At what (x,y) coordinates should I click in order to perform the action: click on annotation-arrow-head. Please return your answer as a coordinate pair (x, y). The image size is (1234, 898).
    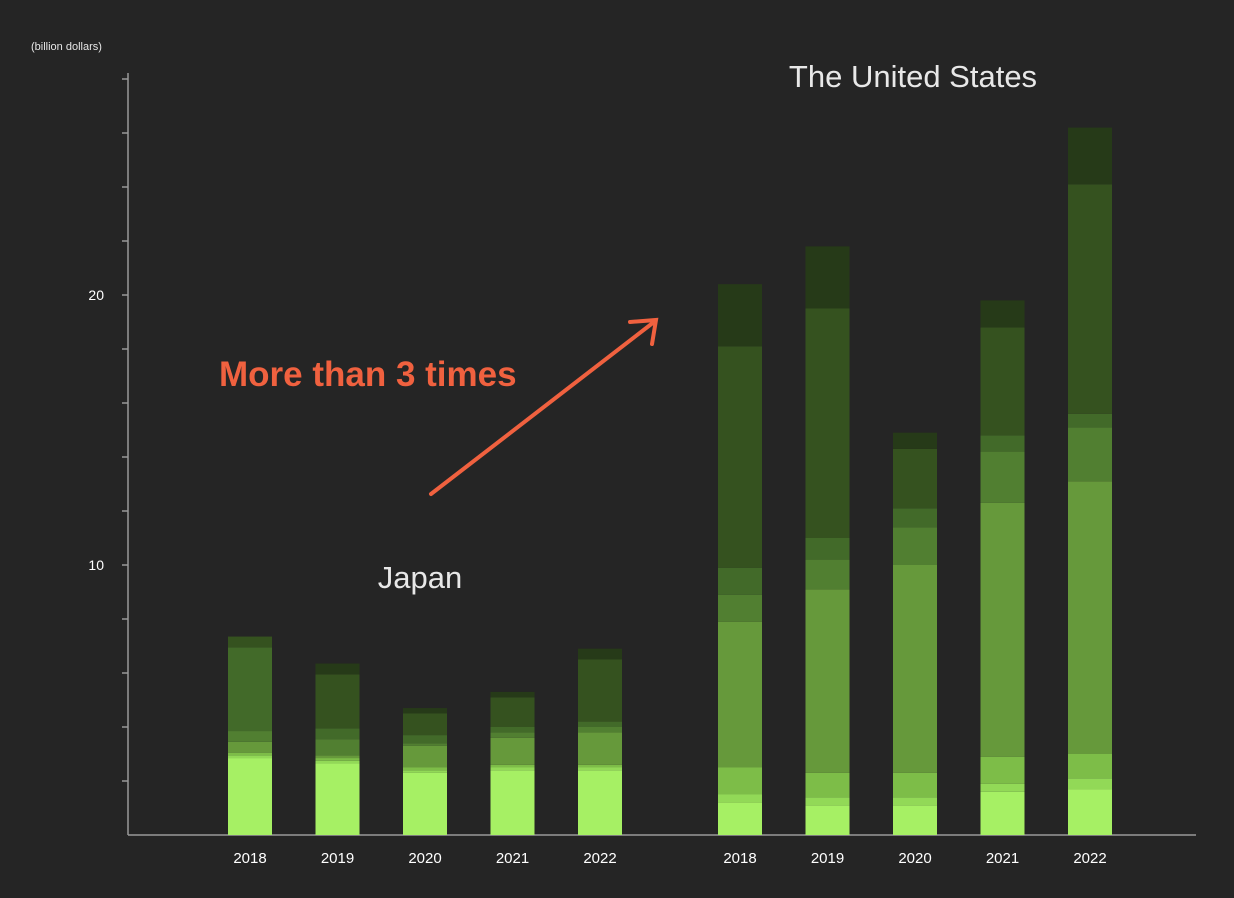
    Looking at the image, I should click on (643, 331).